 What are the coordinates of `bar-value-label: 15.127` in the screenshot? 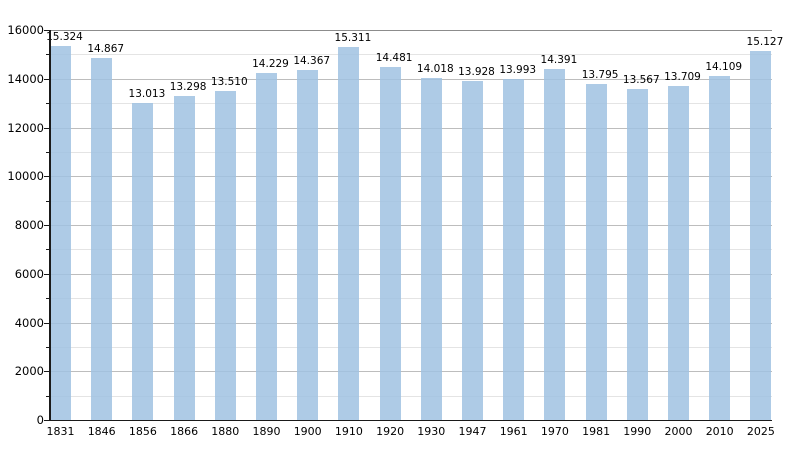 It's located at (765, 42).